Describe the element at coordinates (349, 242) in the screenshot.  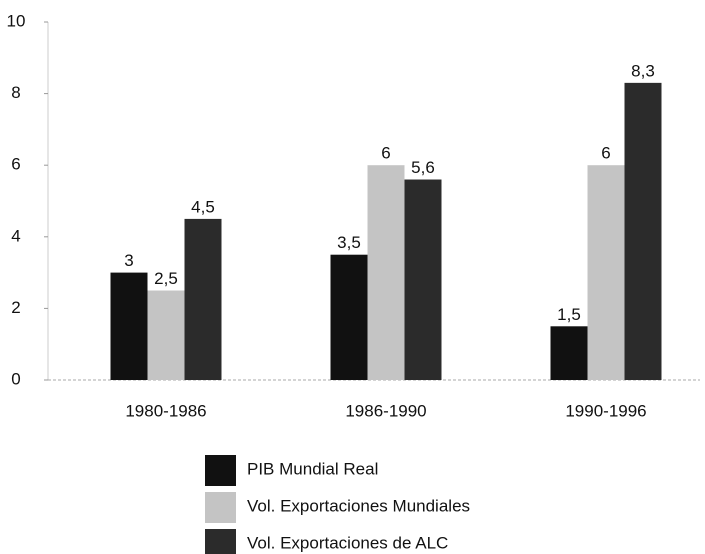
I see `value-label: 3,5` at that location.